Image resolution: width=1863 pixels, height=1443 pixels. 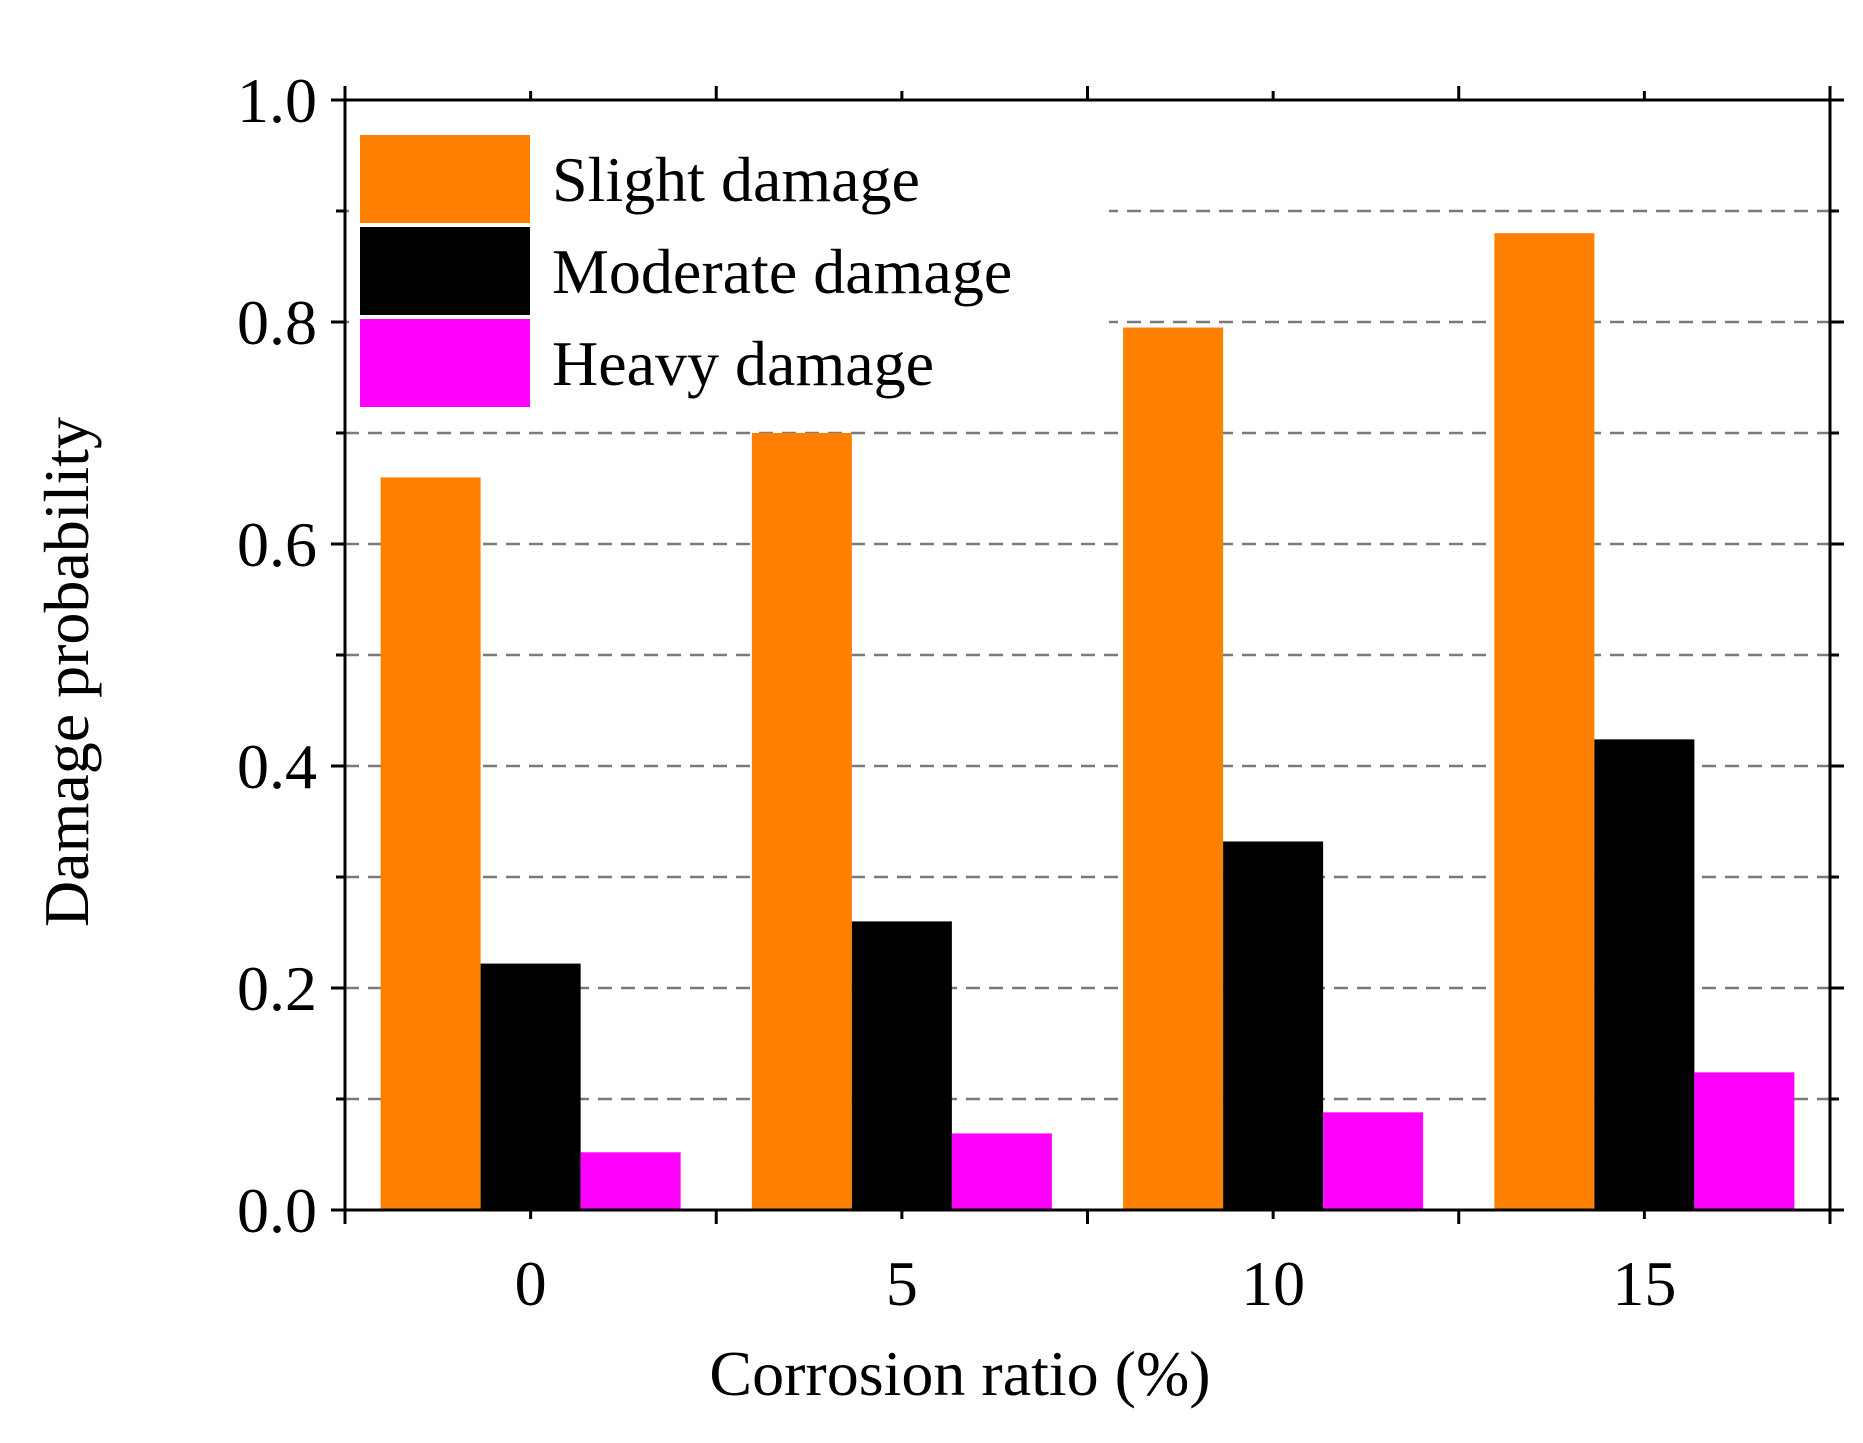 What do you see at coordinates (66, 672) in the screenshot?
I see `y-axis-label: Damage probability` at bounding box center [66, 672].